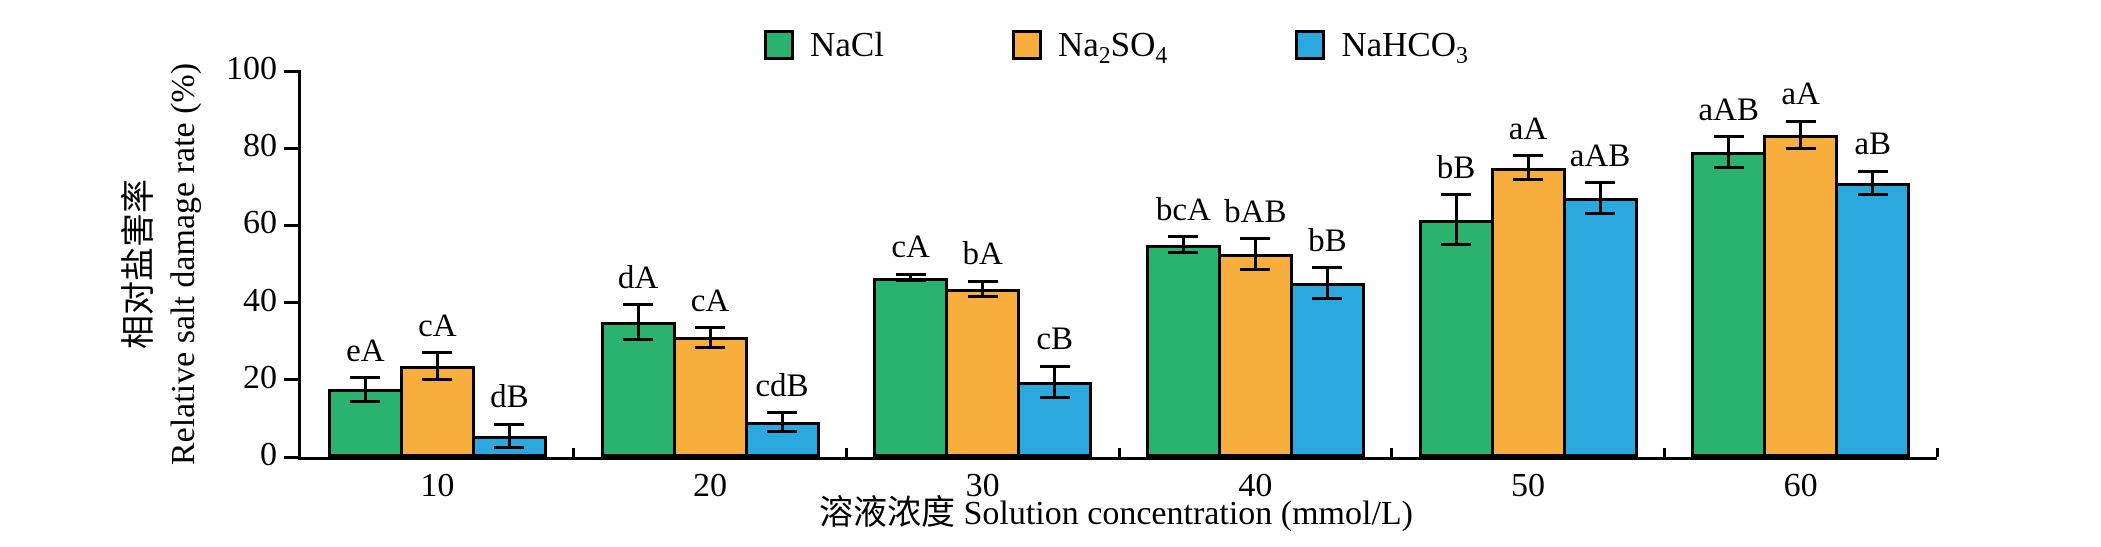  What do you see at coordinates (1600, 155) in the screenshot?
I see `sig-label-NaHCO3-50: aAB` at bounding box center [1600, 155].